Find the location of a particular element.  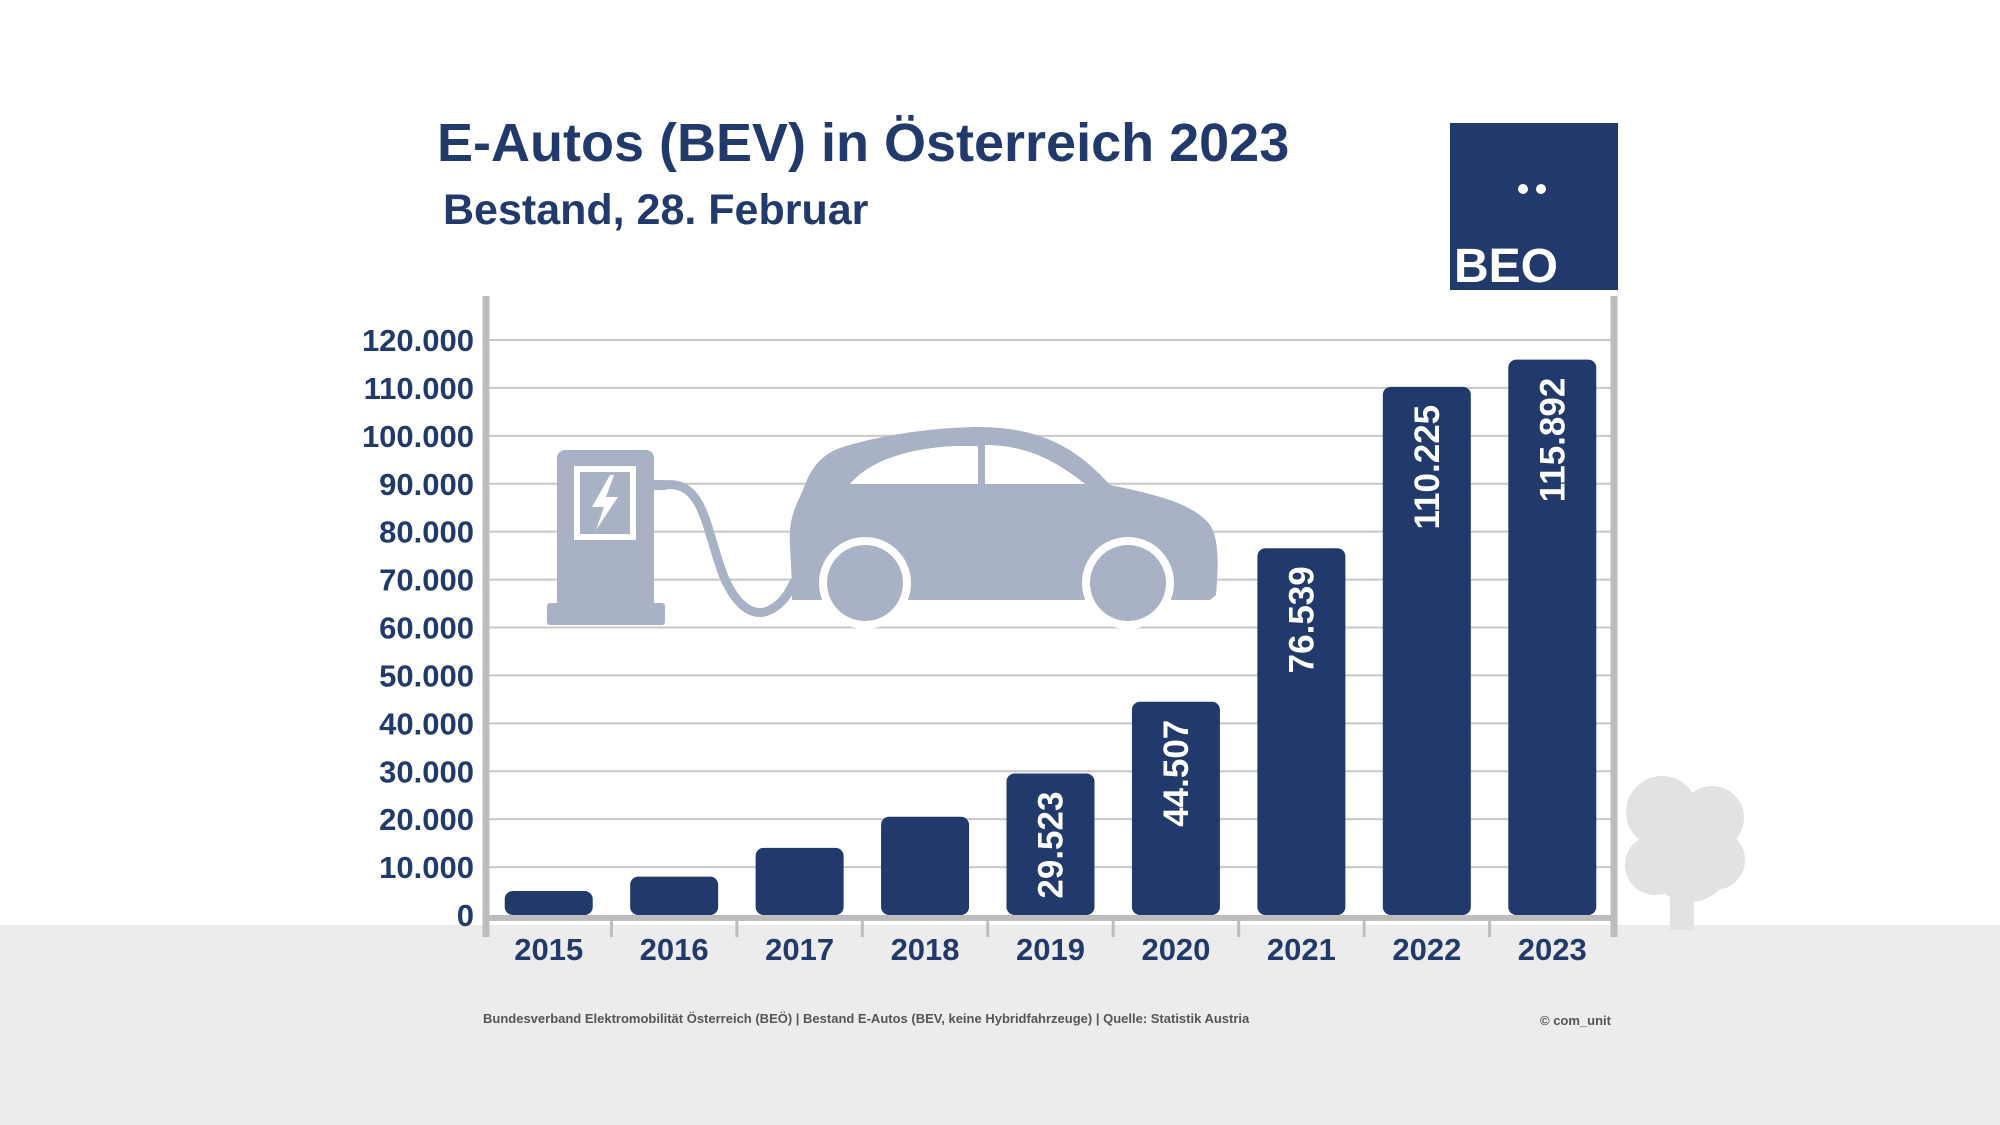

y-tick-label: 100.000 is located at coordinates (418, 436).